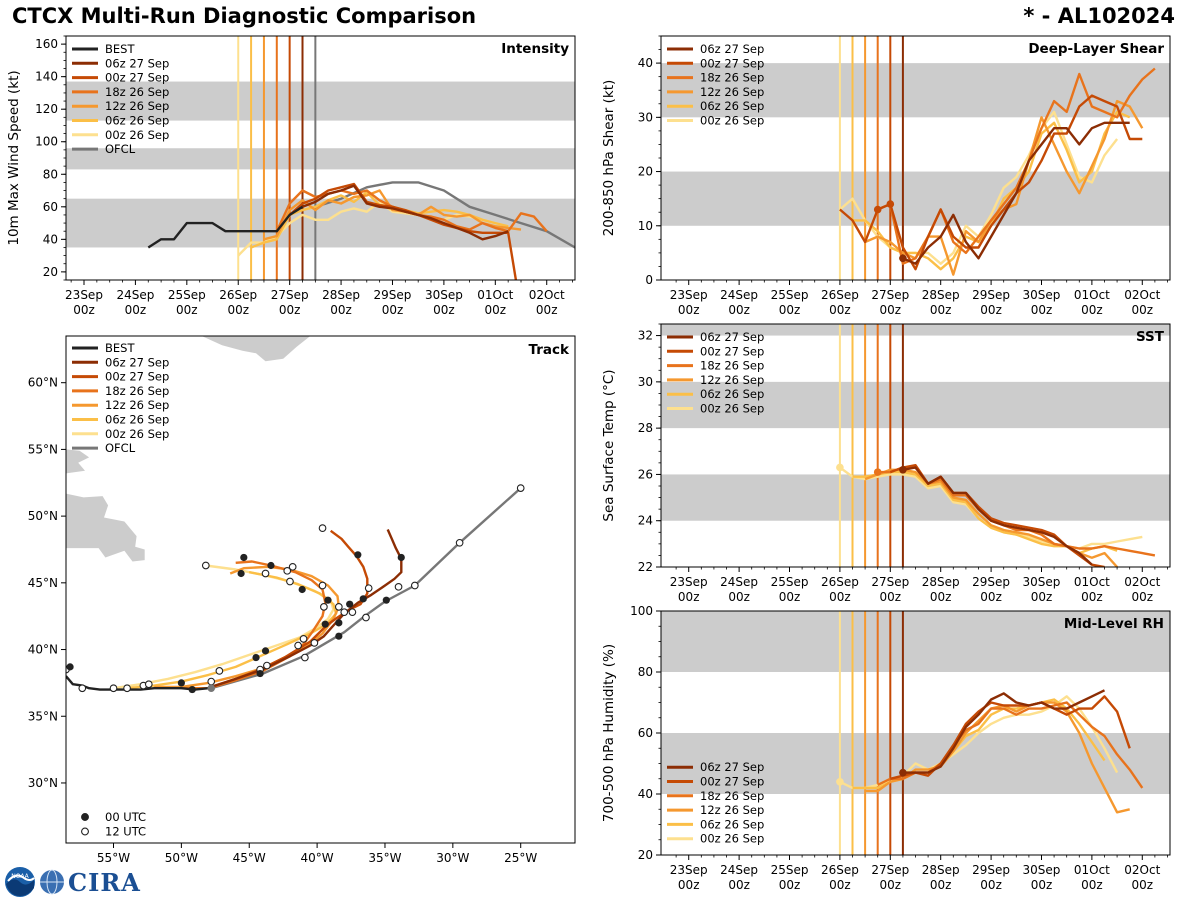 Image resolution: width=1200 pixels, height=900 pixels. Describe the element at coordinates (535, 49) in the screenshot. I see `intensity-title: Intensity` at that location.